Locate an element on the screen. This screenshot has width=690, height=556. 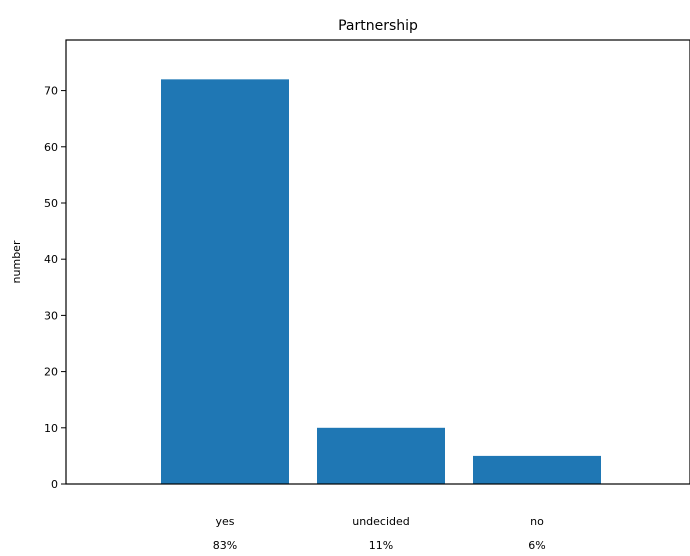
y-tick-label: 20 is located at coordinates (51, 372).